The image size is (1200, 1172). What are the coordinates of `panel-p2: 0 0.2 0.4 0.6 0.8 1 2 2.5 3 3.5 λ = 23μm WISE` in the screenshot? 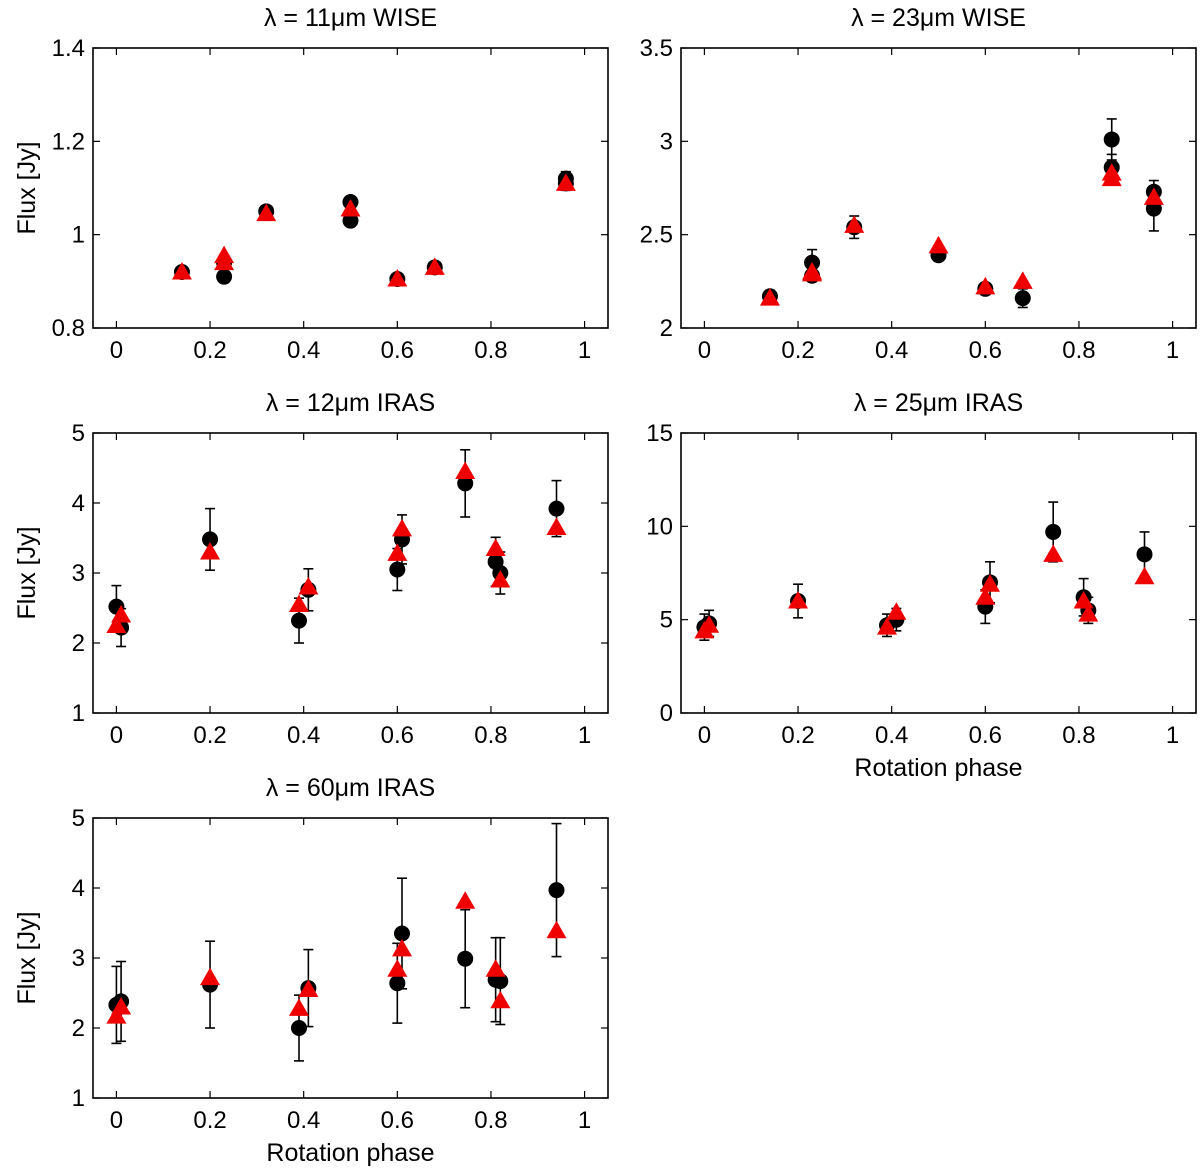 It's located at (918, 184).